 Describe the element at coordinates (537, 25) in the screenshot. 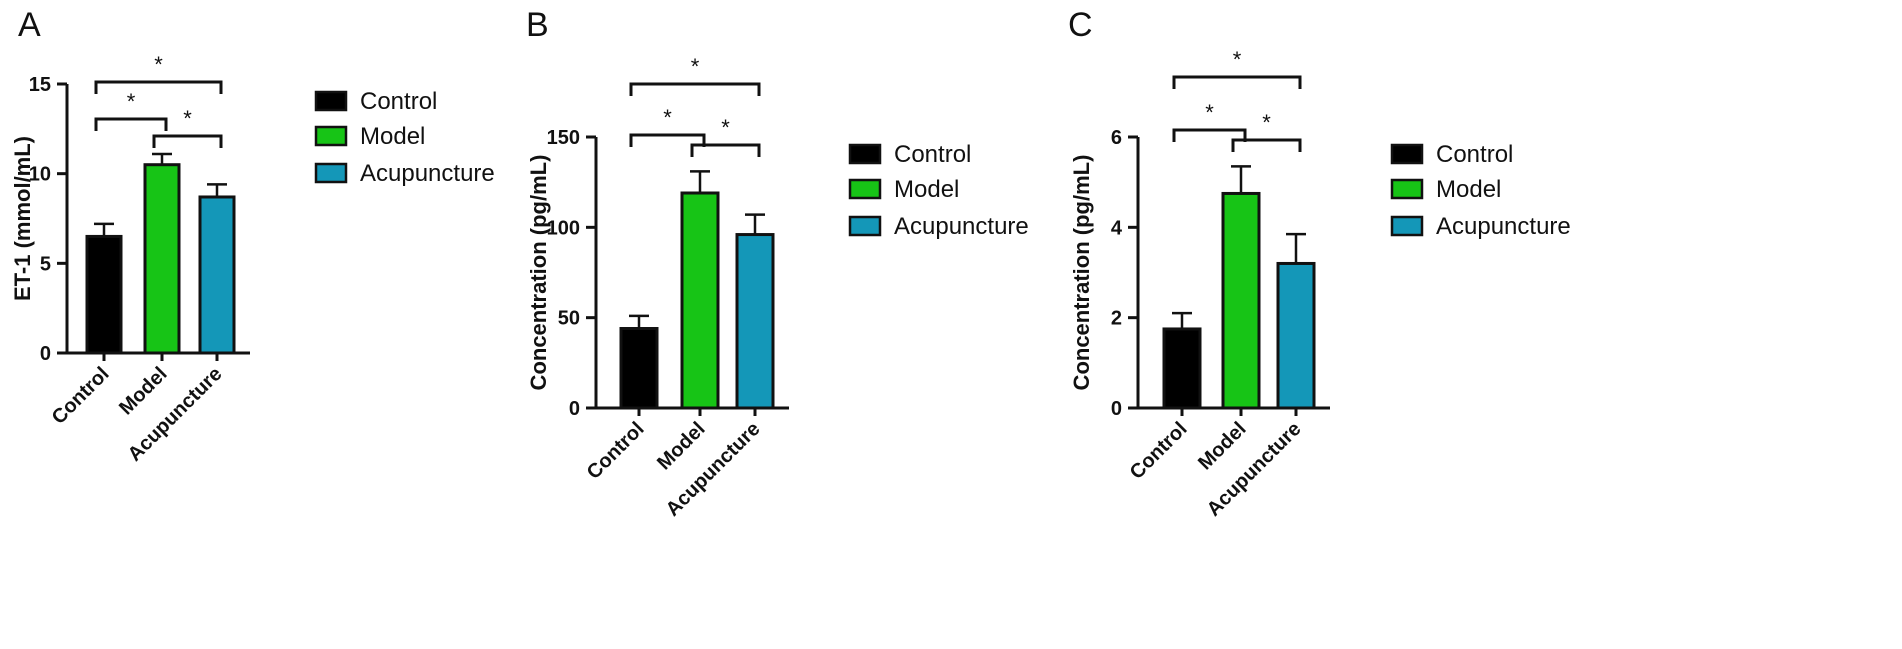

I see `panel-letter: B` at that location.